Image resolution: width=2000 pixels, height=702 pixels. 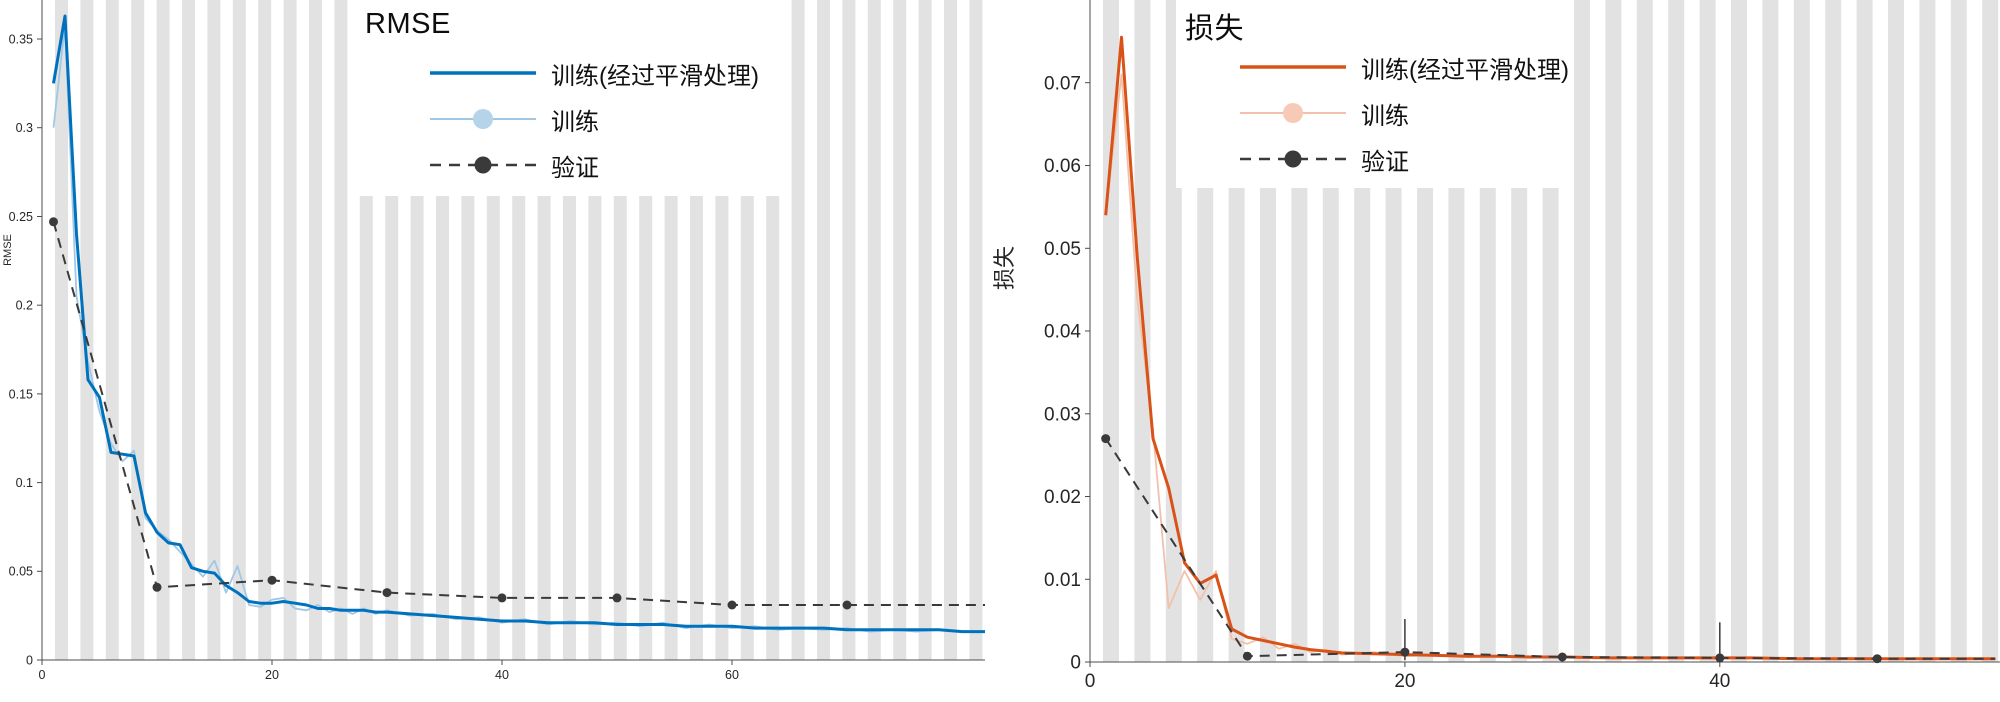 What do you see at coordinates (408, 24) in the screenshot?
I see `rmse-chart-title: RMSE` at bounding box center [408, 24].